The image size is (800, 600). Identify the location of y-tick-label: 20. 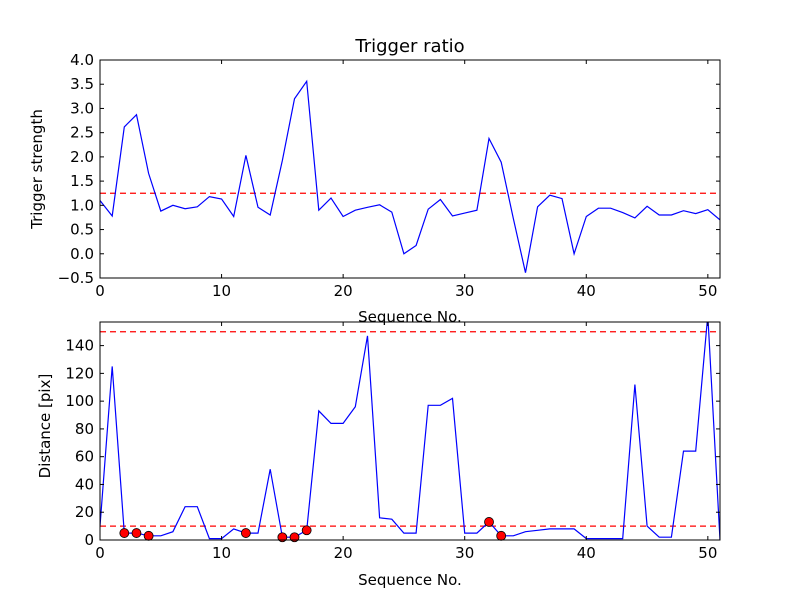
(84, 512).